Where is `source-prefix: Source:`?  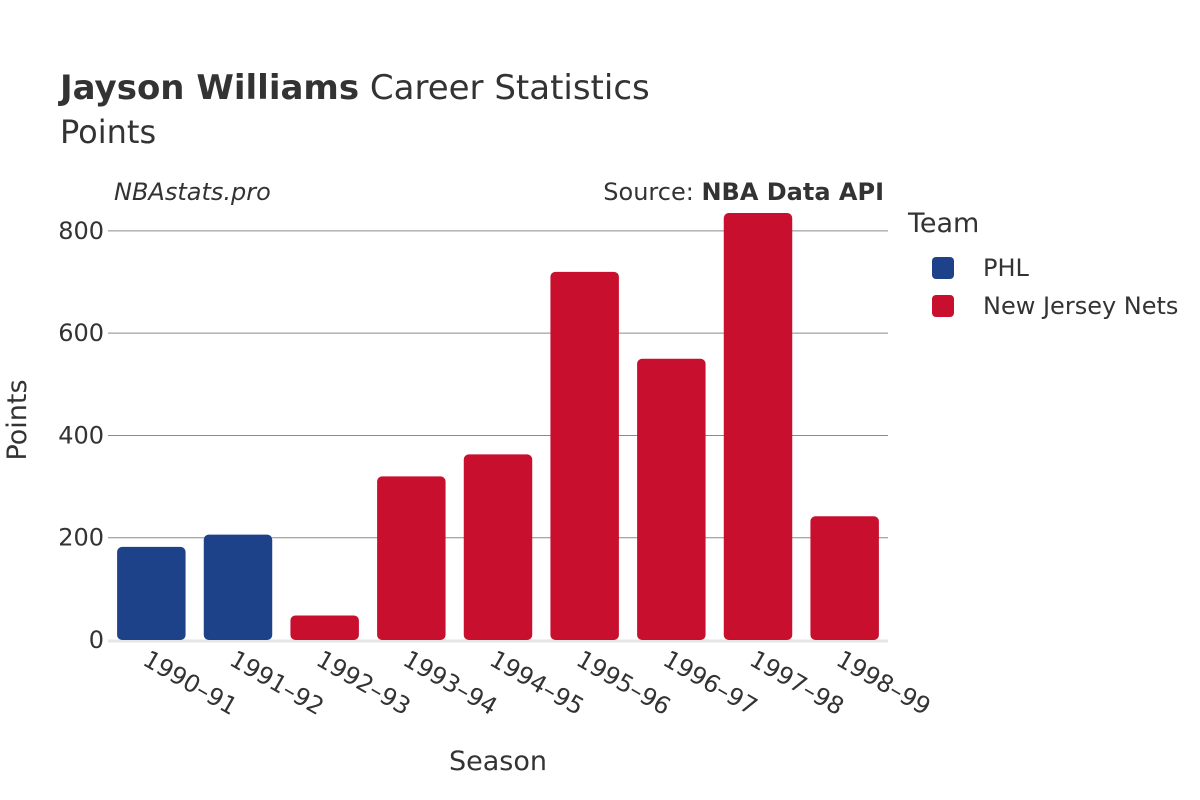
source-prefix: Source: is located at coordinates (652, 192).